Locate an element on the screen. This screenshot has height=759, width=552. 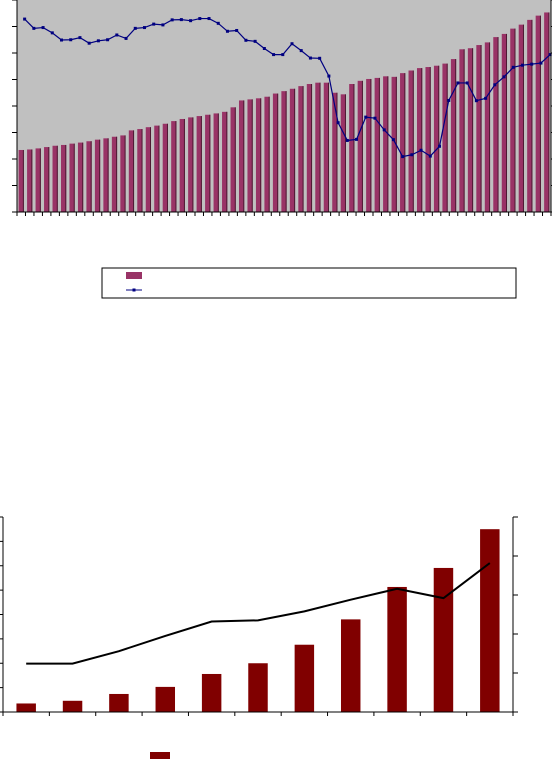
bottom-line-series is located at coordinates (258, 613).